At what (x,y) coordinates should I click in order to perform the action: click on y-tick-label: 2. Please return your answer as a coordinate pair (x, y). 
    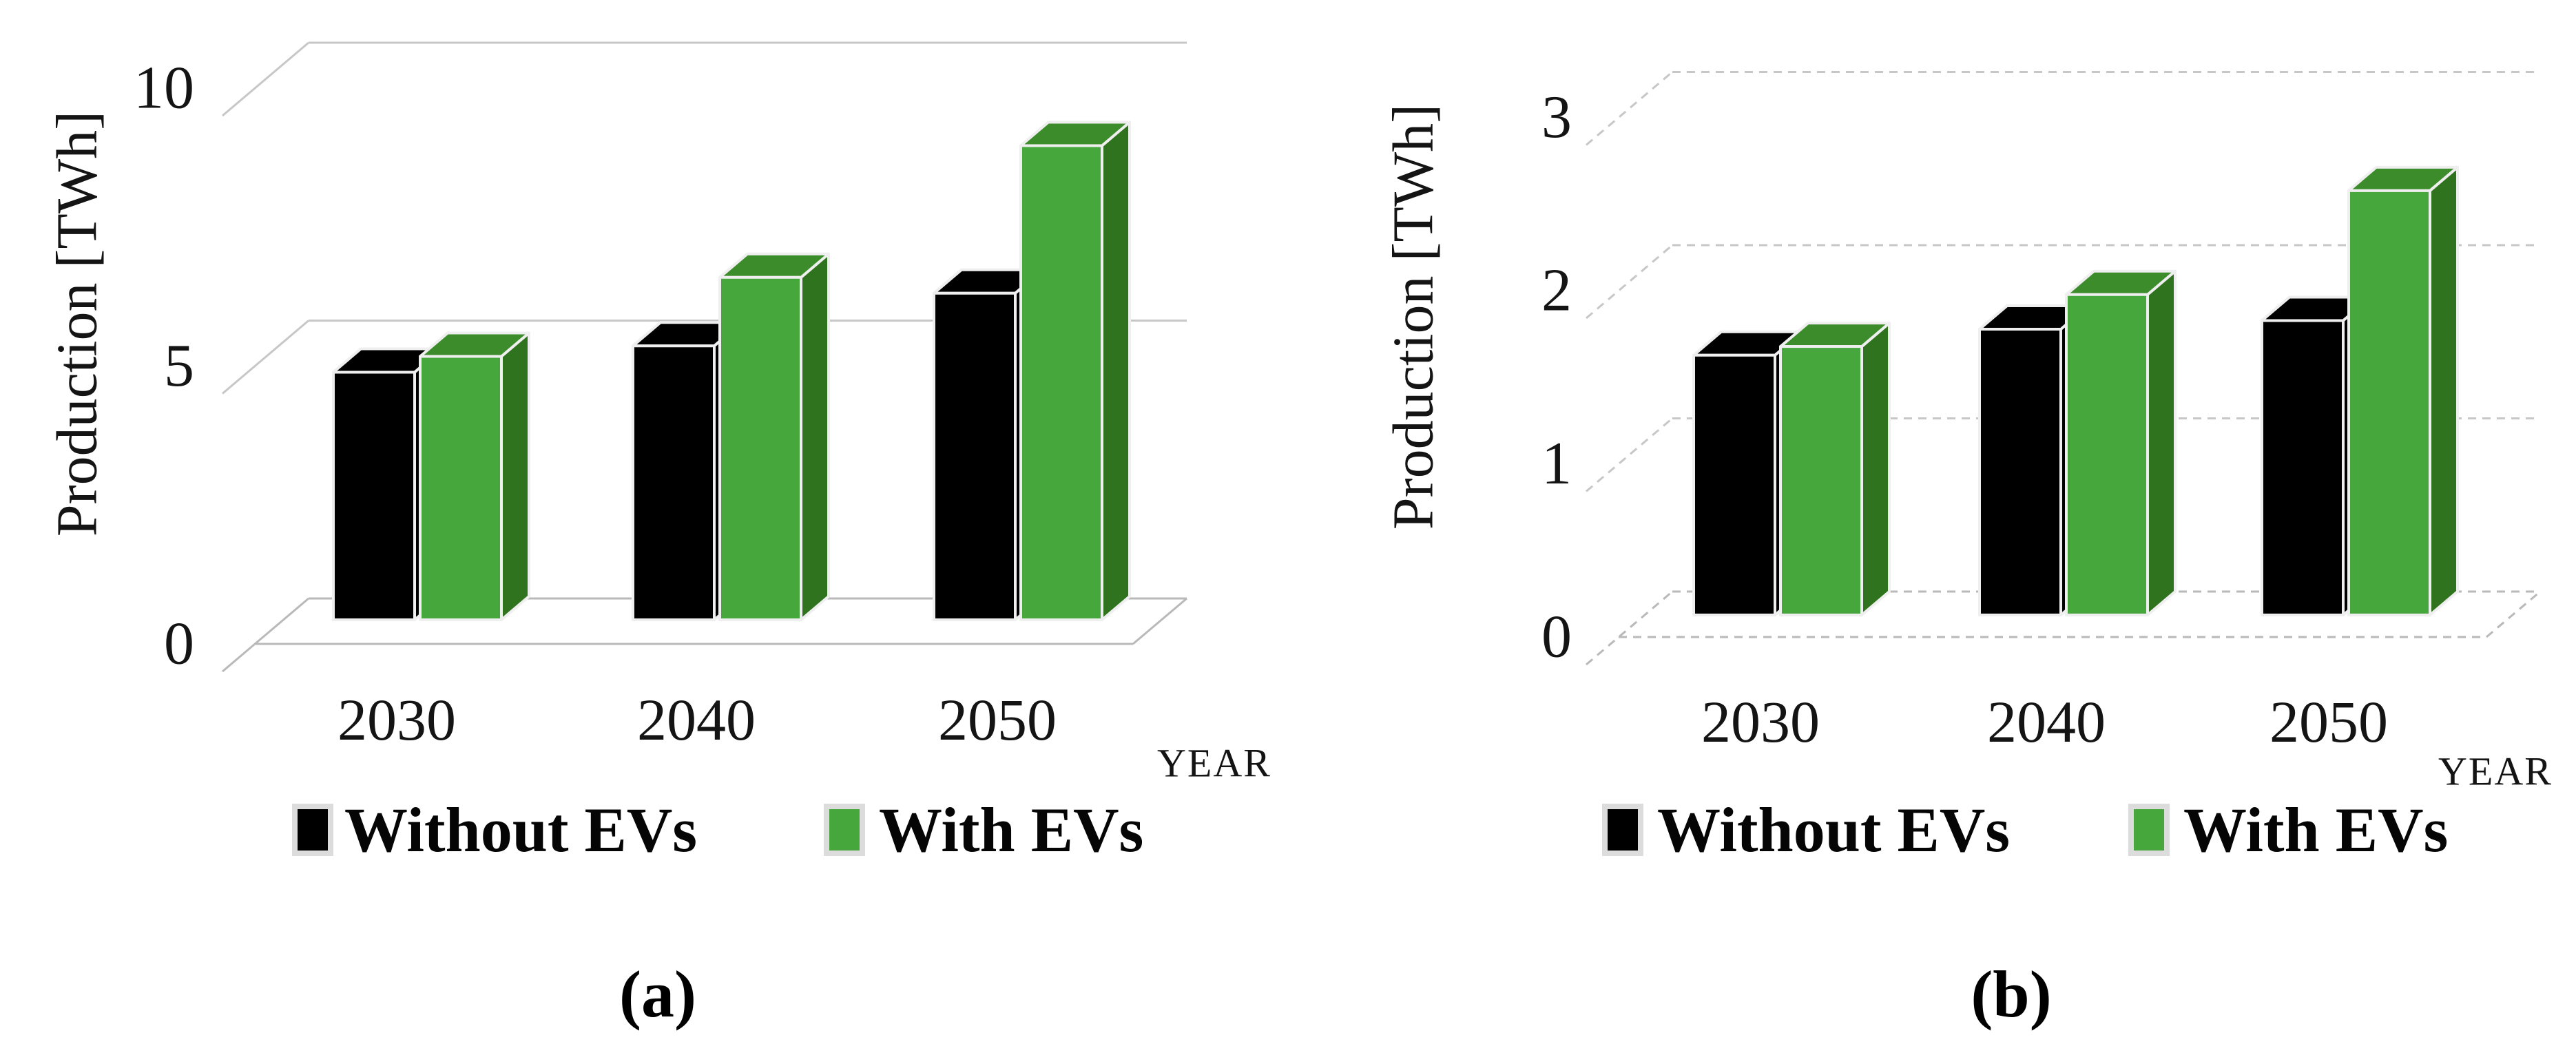
    Looking at the image, I should click on (1557, 291).